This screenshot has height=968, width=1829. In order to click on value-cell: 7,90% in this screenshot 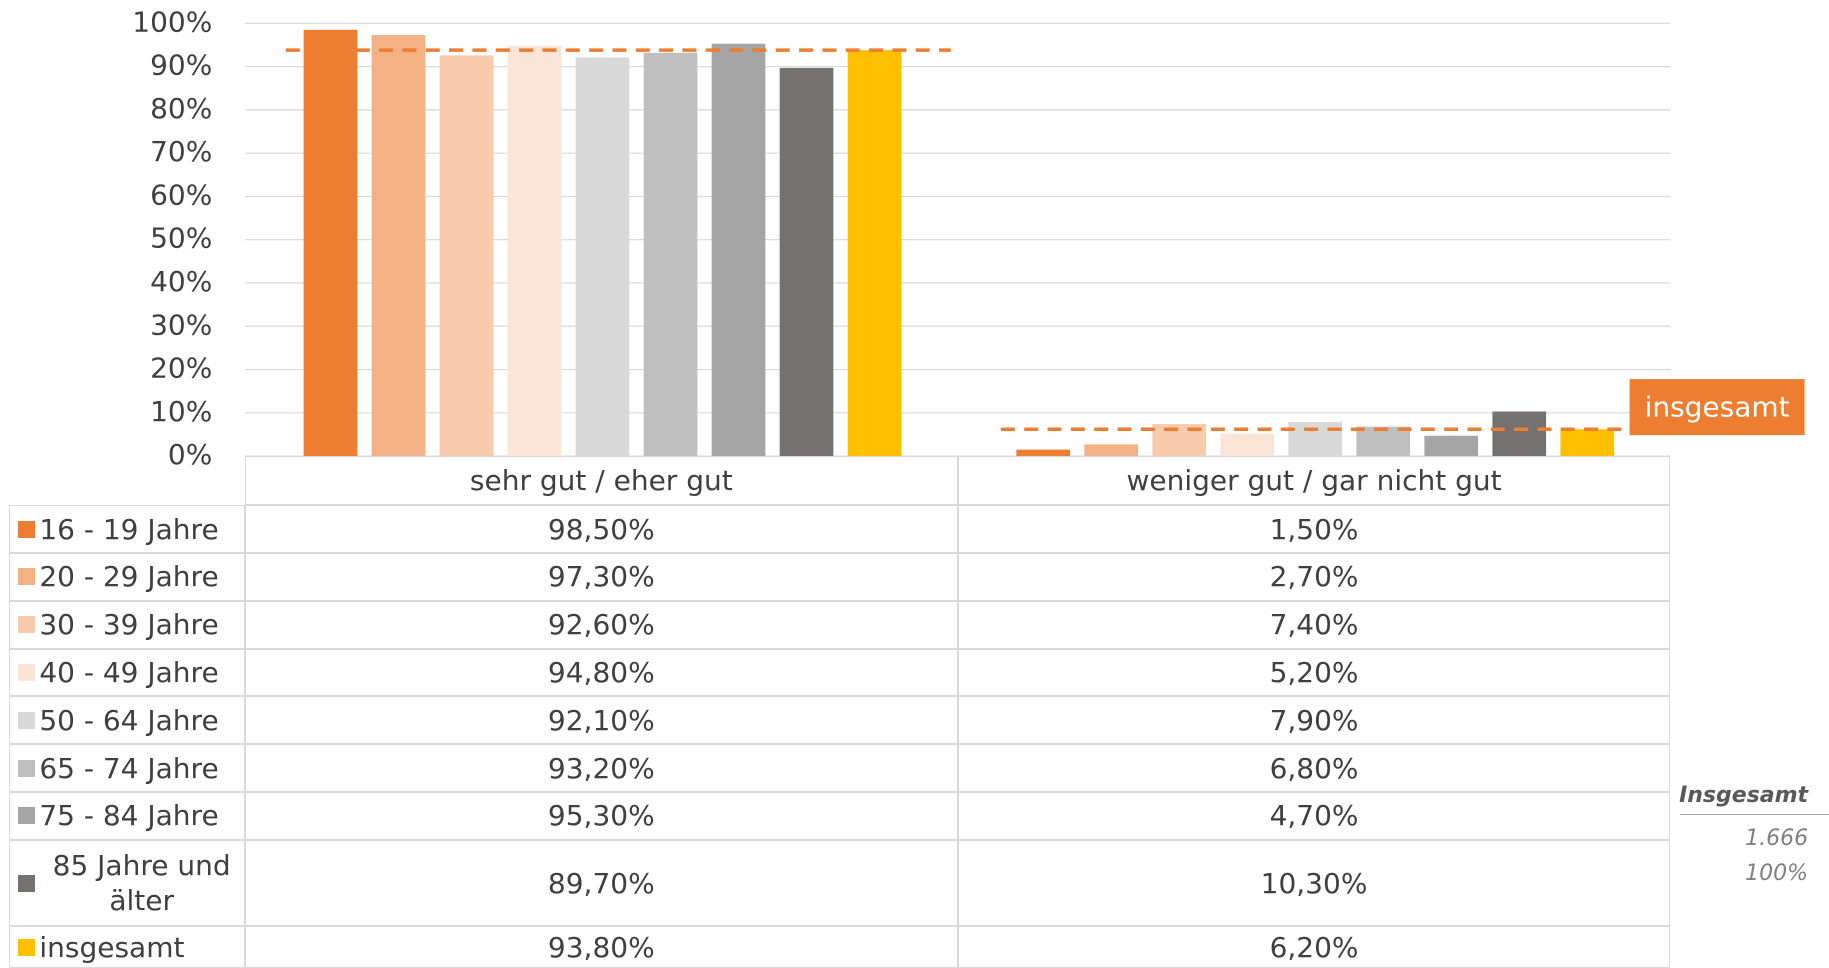, I will do `click(1314, 720)`.